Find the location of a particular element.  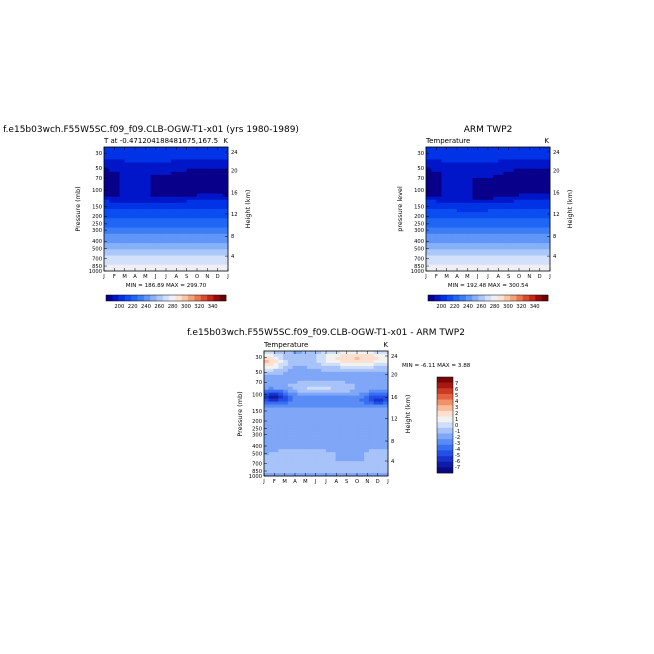

colorbar-label: 5 is located at coordinates (456, 396).